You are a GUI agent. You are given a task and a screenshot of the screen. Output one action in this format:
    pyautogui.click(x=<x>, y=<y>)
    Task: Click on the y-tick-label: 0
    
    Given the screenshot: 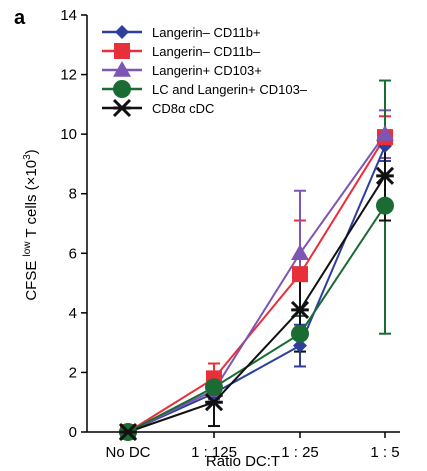 What is the action you would take?
    pyautogui.click(x=73, y=432)
    